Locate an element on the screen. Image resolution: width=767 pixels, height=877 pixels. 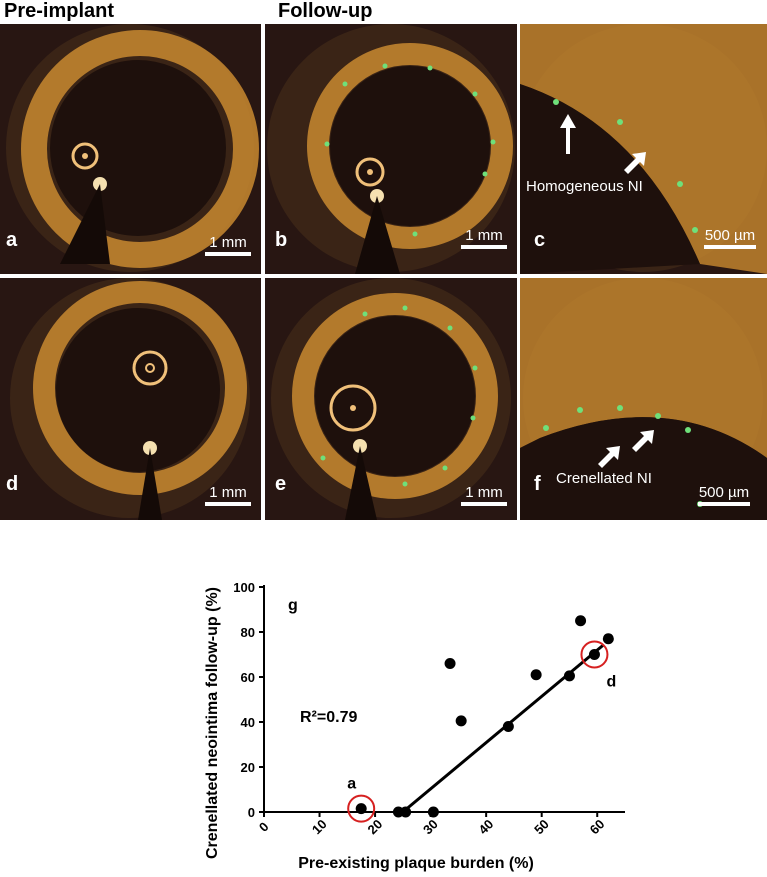
scale-text-e: 1 mm is located at coordinates (484, 492).